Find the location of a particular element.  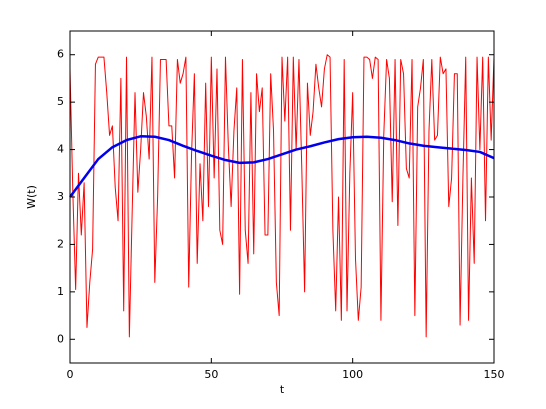

x-tick-label: 0 is located at coordinates (70, 374).